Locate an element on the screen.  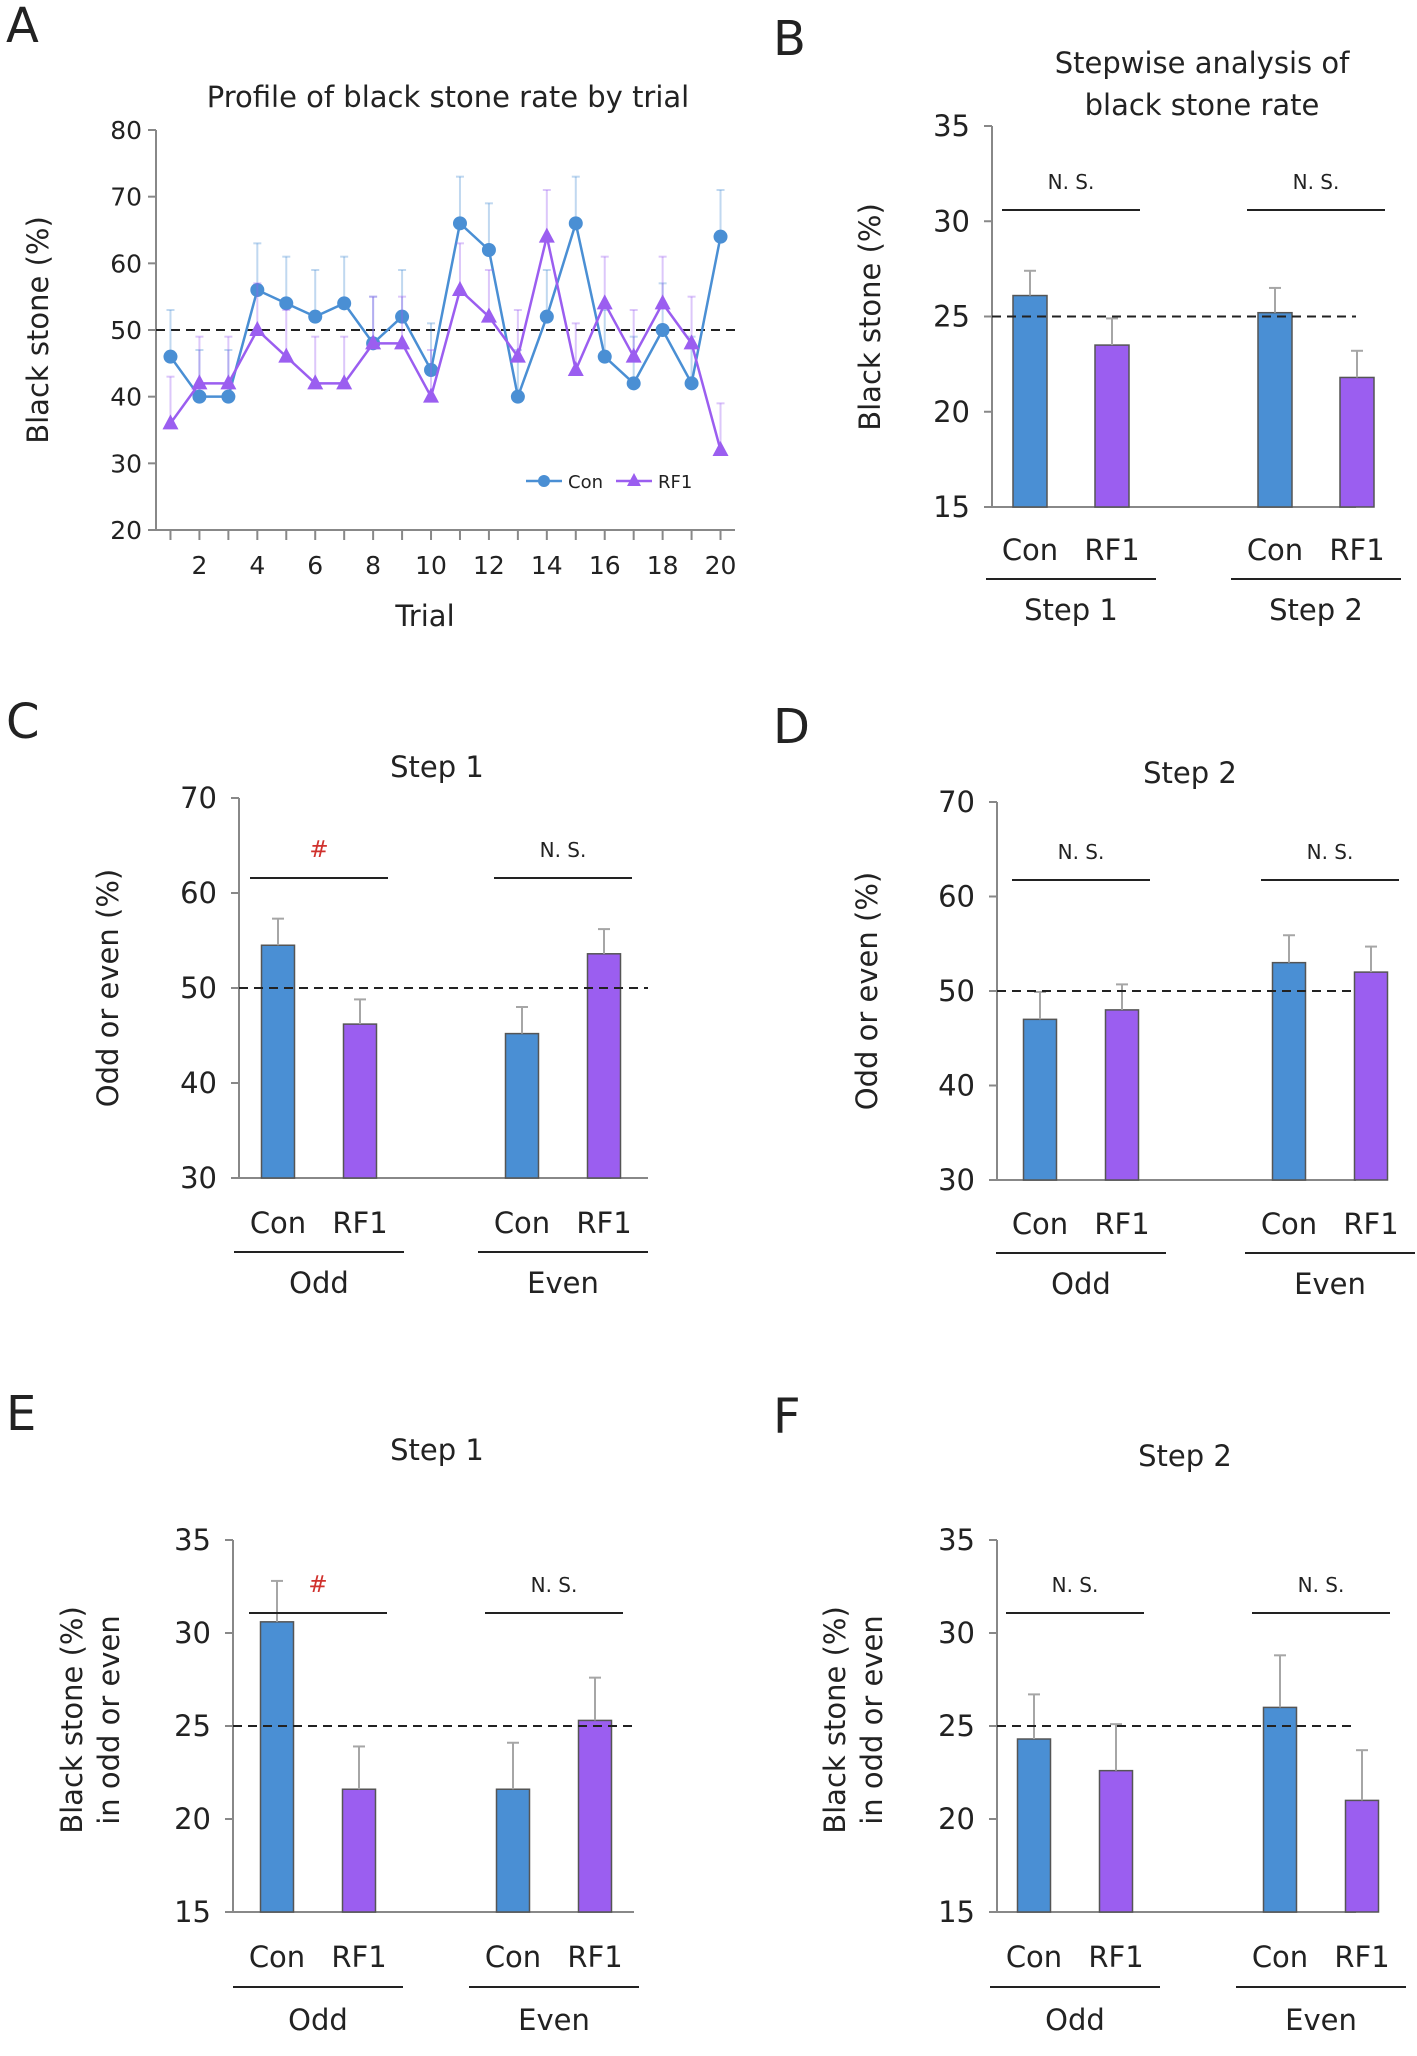
legend-con-marker is located at coordinates (544, 481).